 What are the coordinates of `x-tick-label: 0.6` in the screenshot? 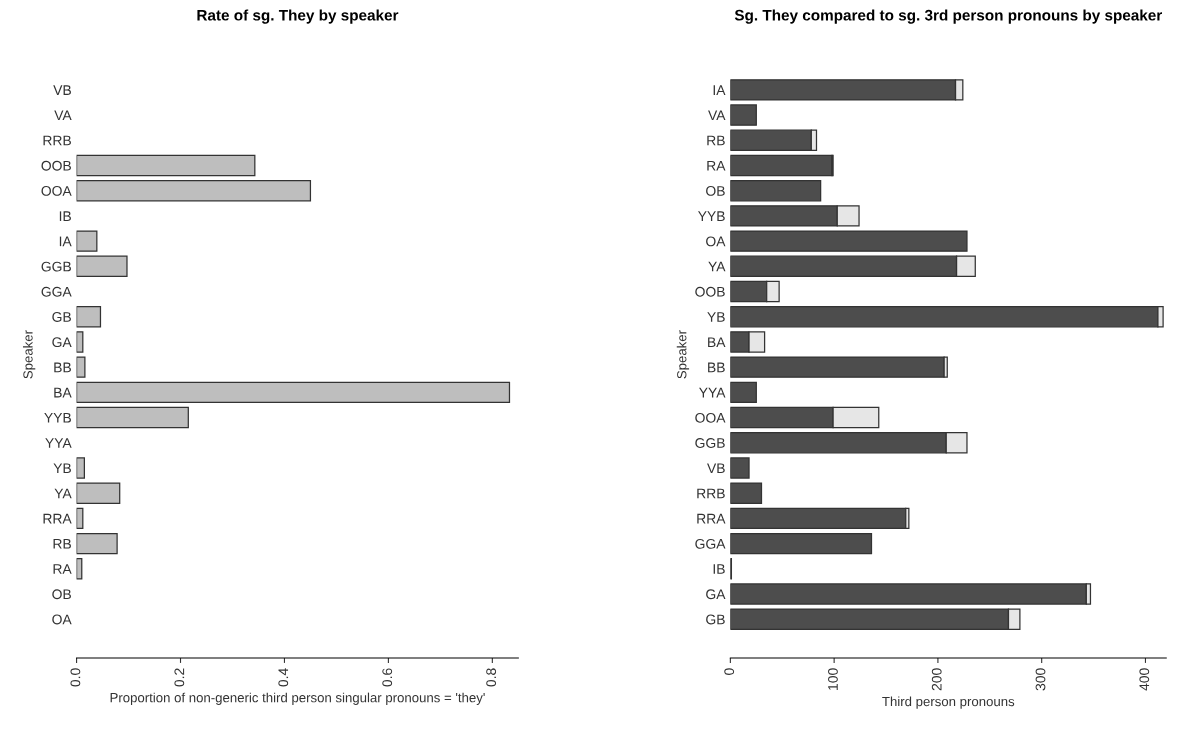 It's located at (387, 677).